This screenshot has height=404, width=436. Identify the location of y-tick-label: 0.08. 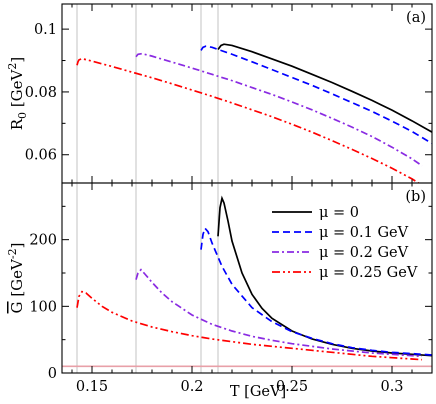
(41, 93).